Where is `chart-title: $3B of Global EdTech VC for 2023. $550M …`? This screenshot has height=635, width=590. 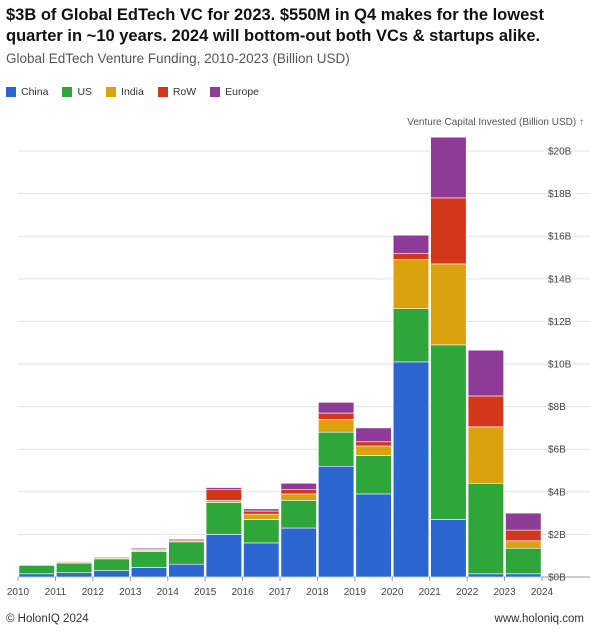
chart-title: $3B of Global EdTech VC for 2023. $550M … is located at coordinates (275, 25).